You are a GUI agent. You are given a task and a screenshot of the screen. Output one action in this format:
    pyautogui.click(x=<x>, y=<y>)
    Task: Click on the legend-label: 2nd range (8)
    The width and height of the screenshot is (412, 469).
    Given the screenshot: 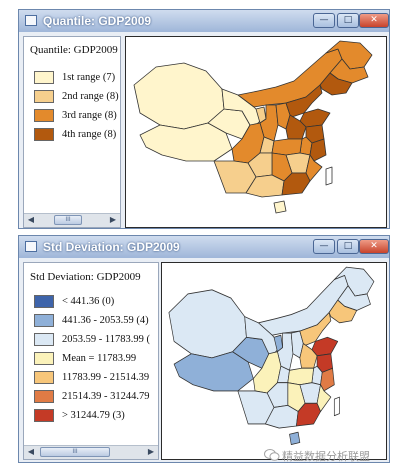 What is the action you would take?
    pyautogui.click(x=90, y=96)
    